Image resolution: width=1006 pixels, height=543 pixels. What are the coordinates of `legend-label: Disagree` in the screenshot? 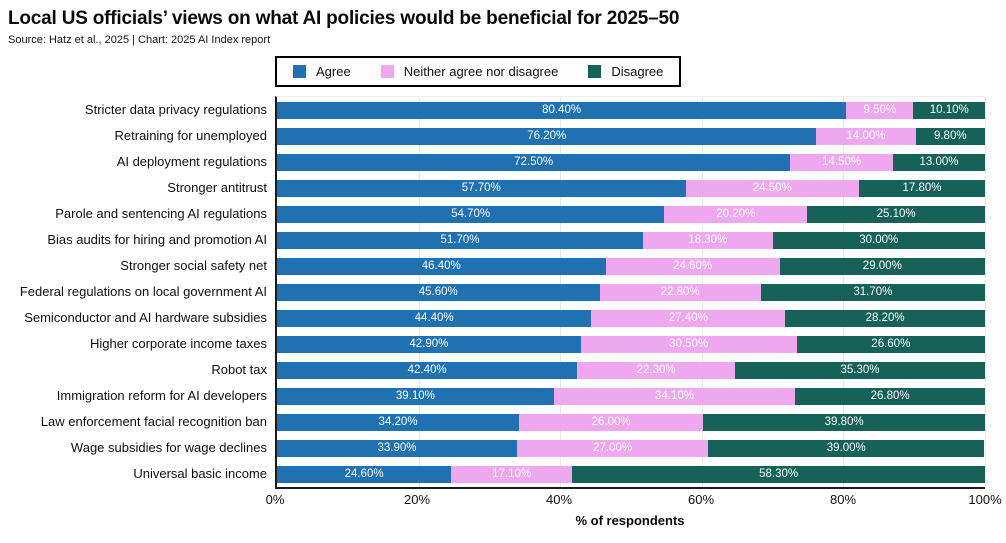 It's located at (637, 71).